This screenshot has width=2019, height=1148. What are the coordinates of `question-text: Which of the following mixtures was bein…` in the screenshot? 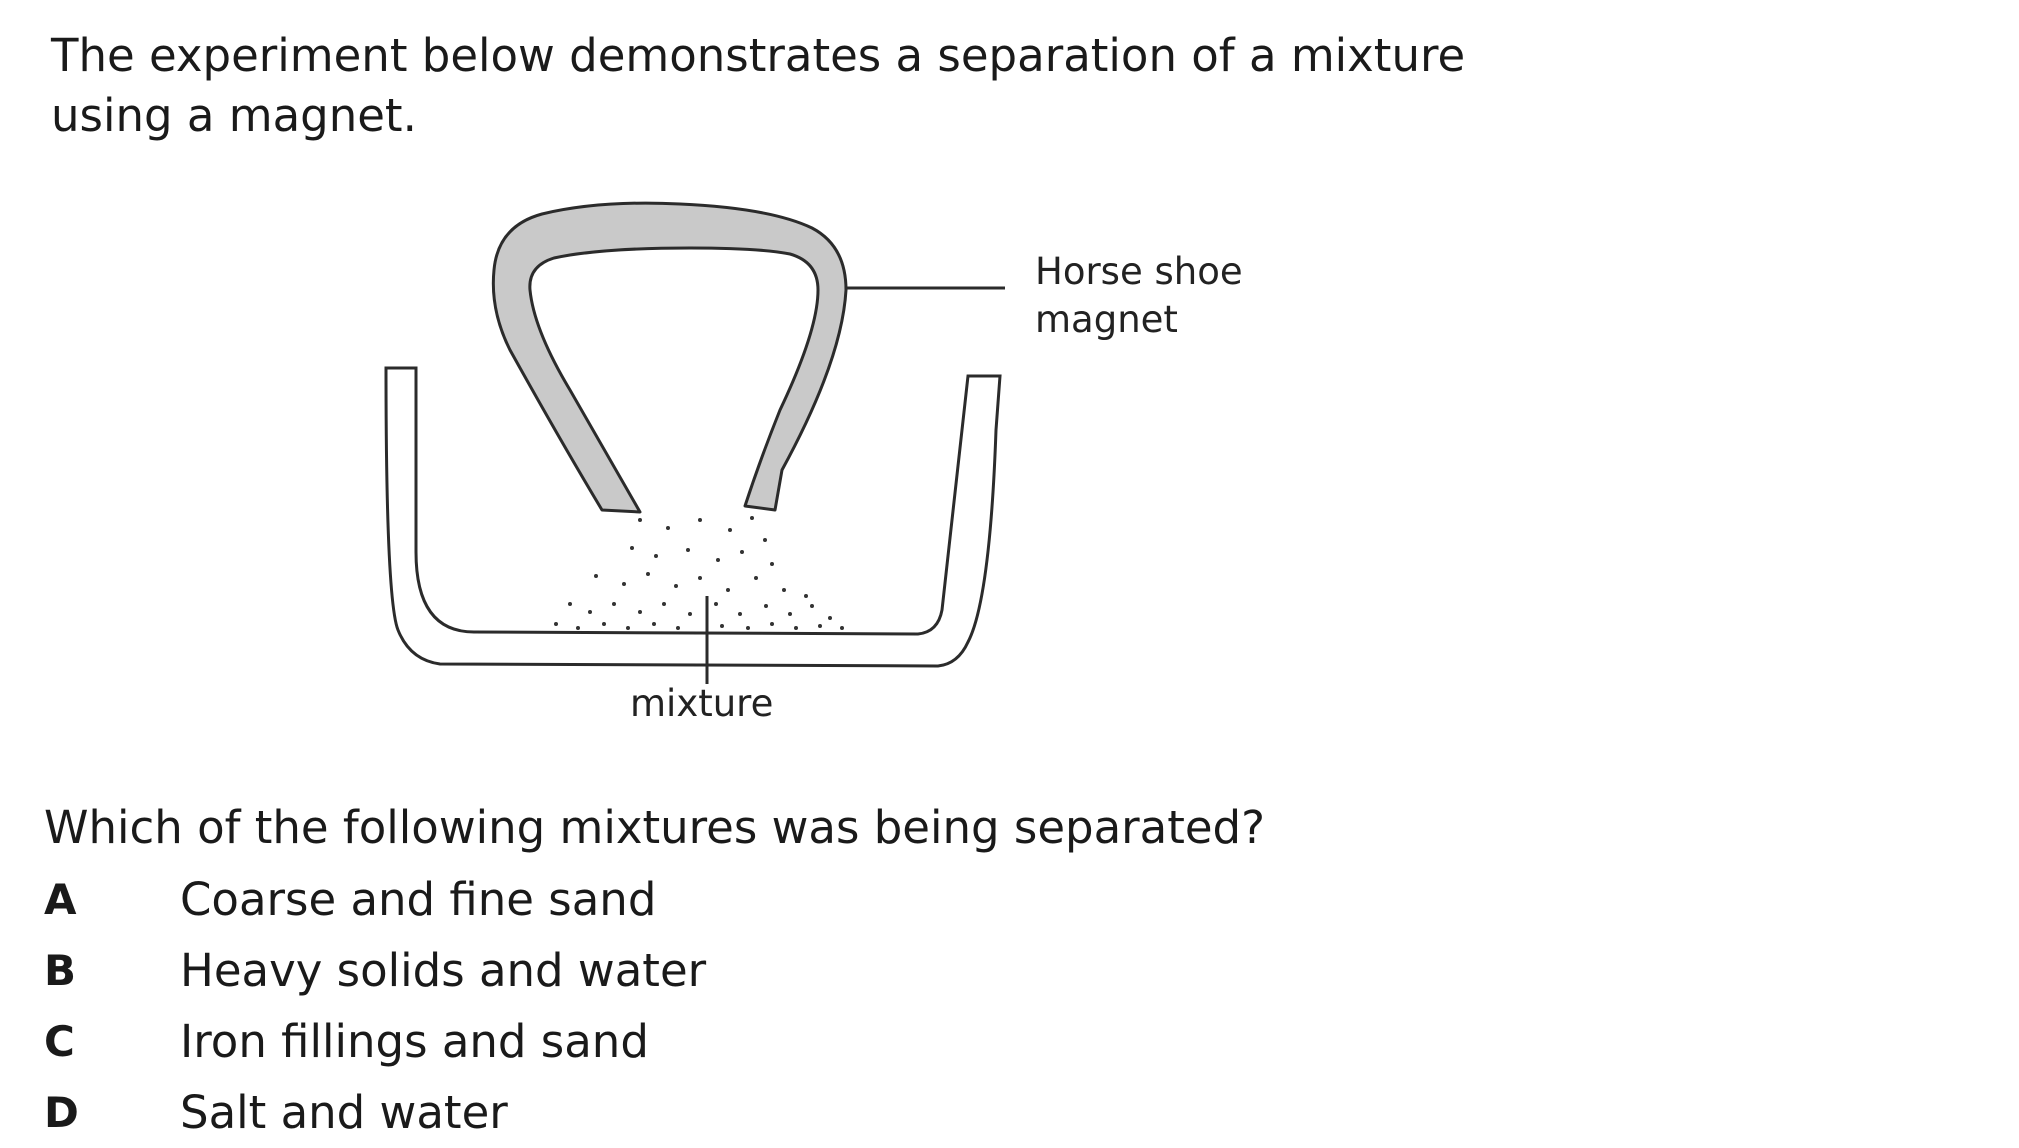 It's located at (654, 827).